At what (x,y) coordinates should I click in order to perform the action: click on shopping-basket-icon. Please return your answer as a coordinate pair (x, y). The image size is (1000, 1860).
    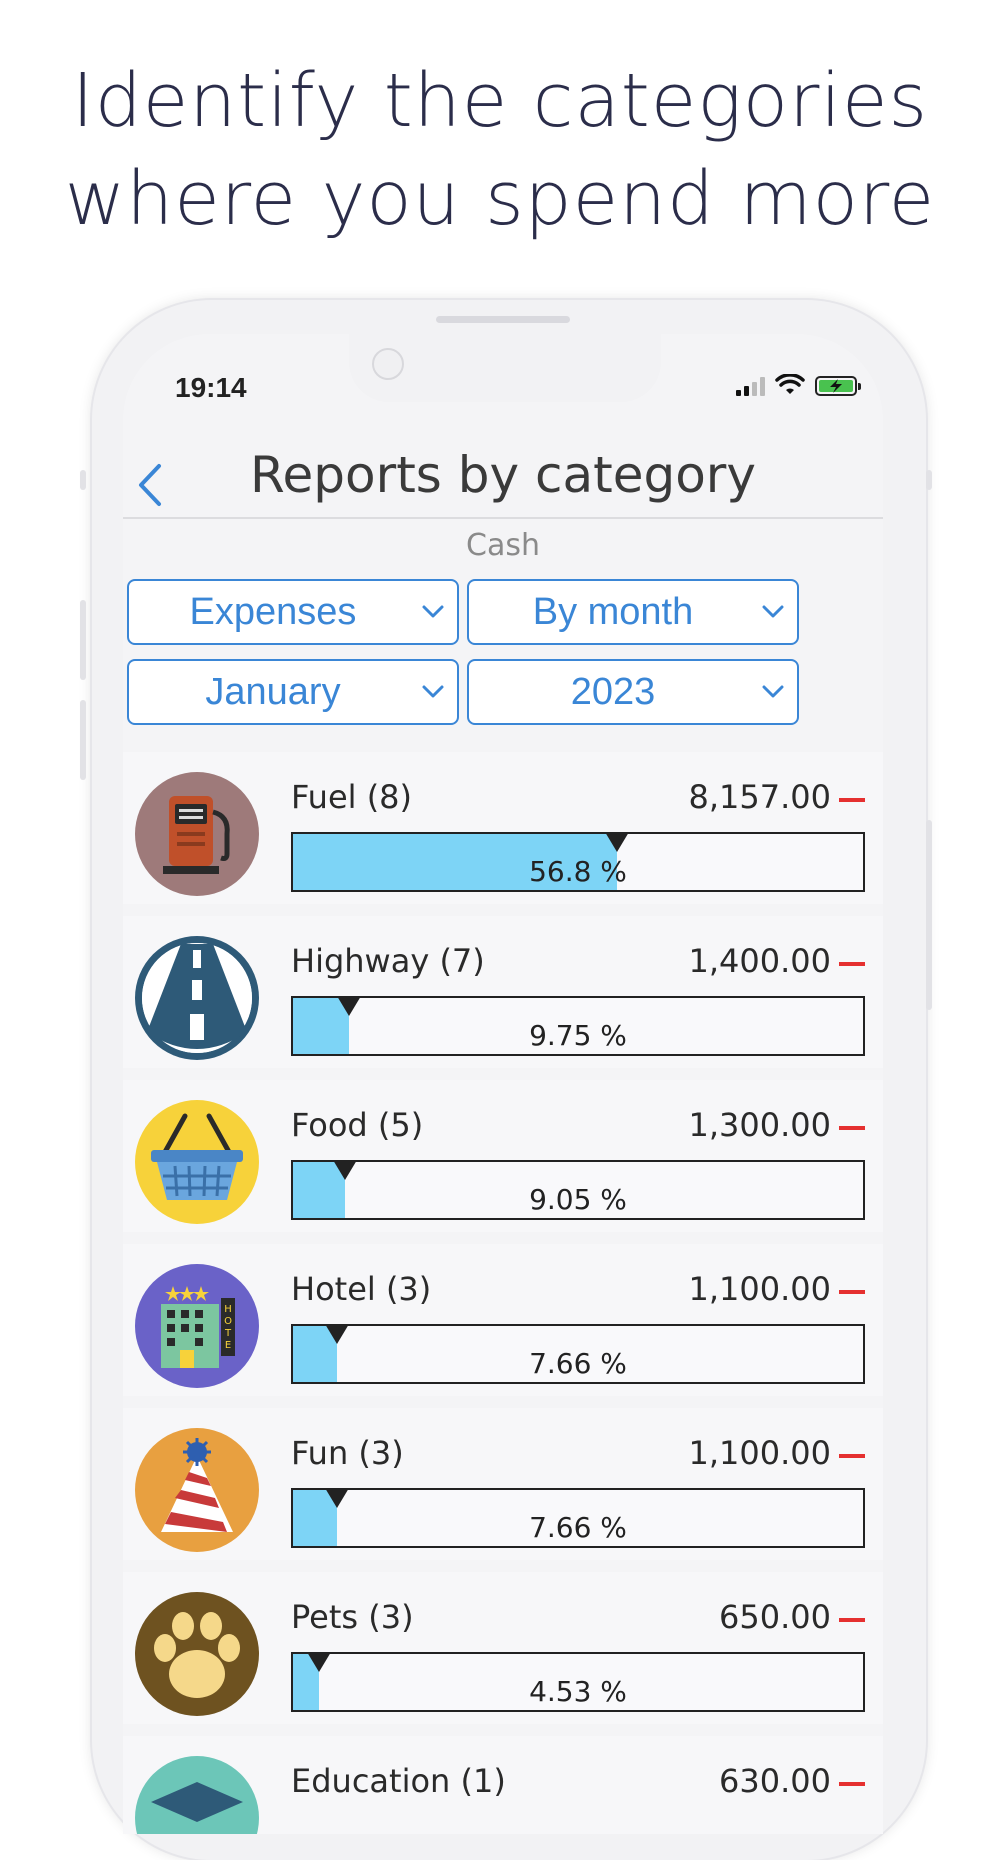
    Looking at the image, I should click on (197, 1162).